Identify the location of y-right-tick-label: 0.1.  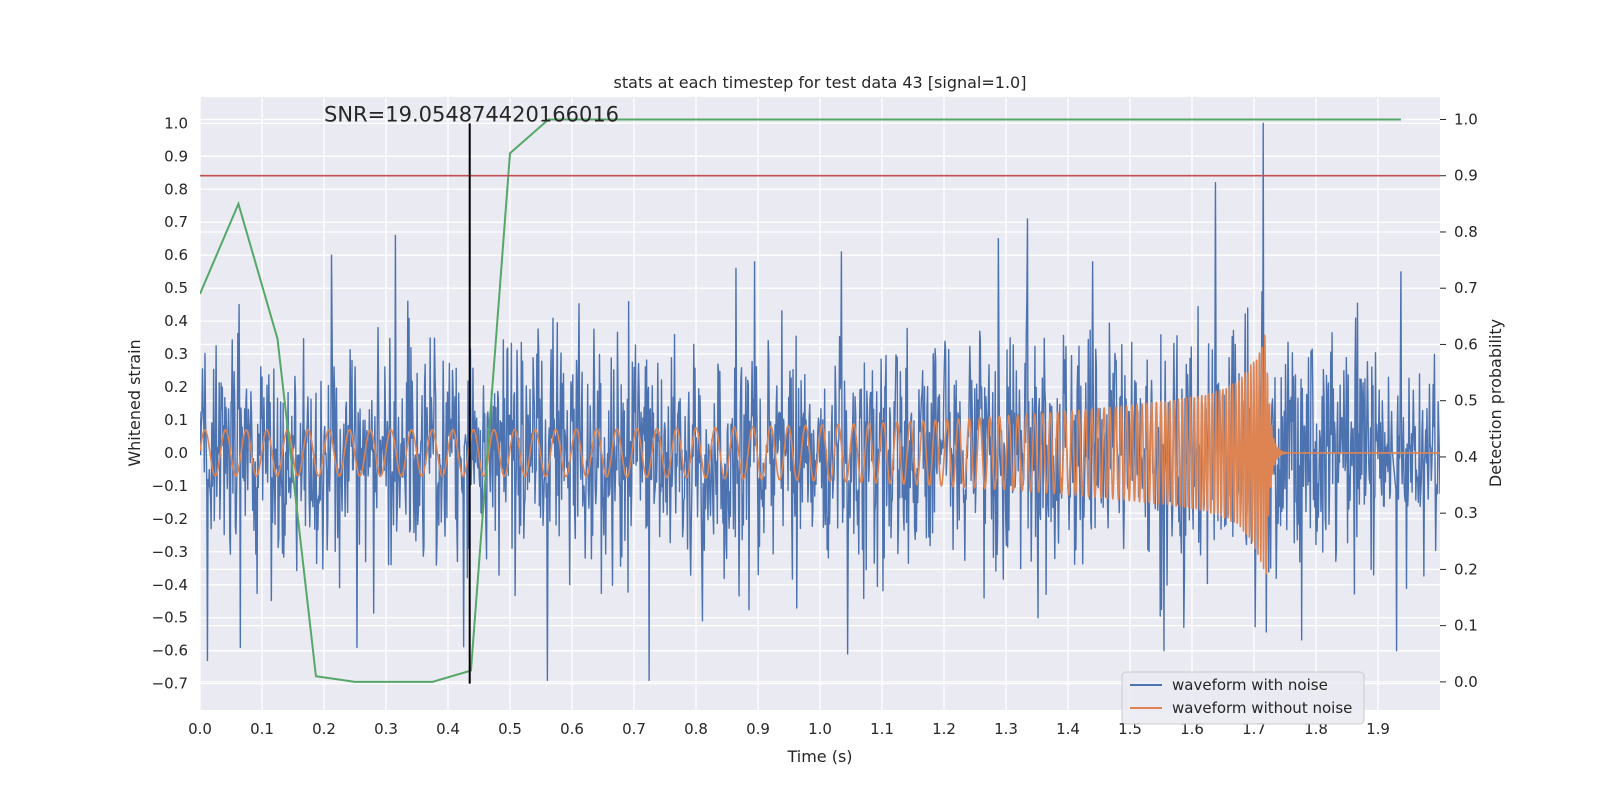
(1466, 626).